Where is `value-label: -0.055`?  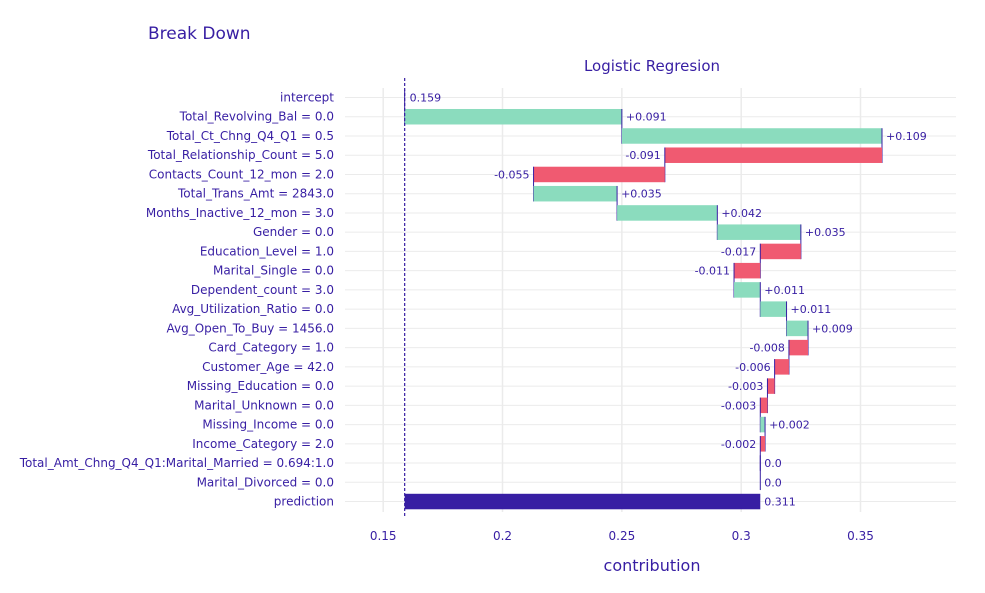 value-label: -0.055 is located at coordinates (511, 174).